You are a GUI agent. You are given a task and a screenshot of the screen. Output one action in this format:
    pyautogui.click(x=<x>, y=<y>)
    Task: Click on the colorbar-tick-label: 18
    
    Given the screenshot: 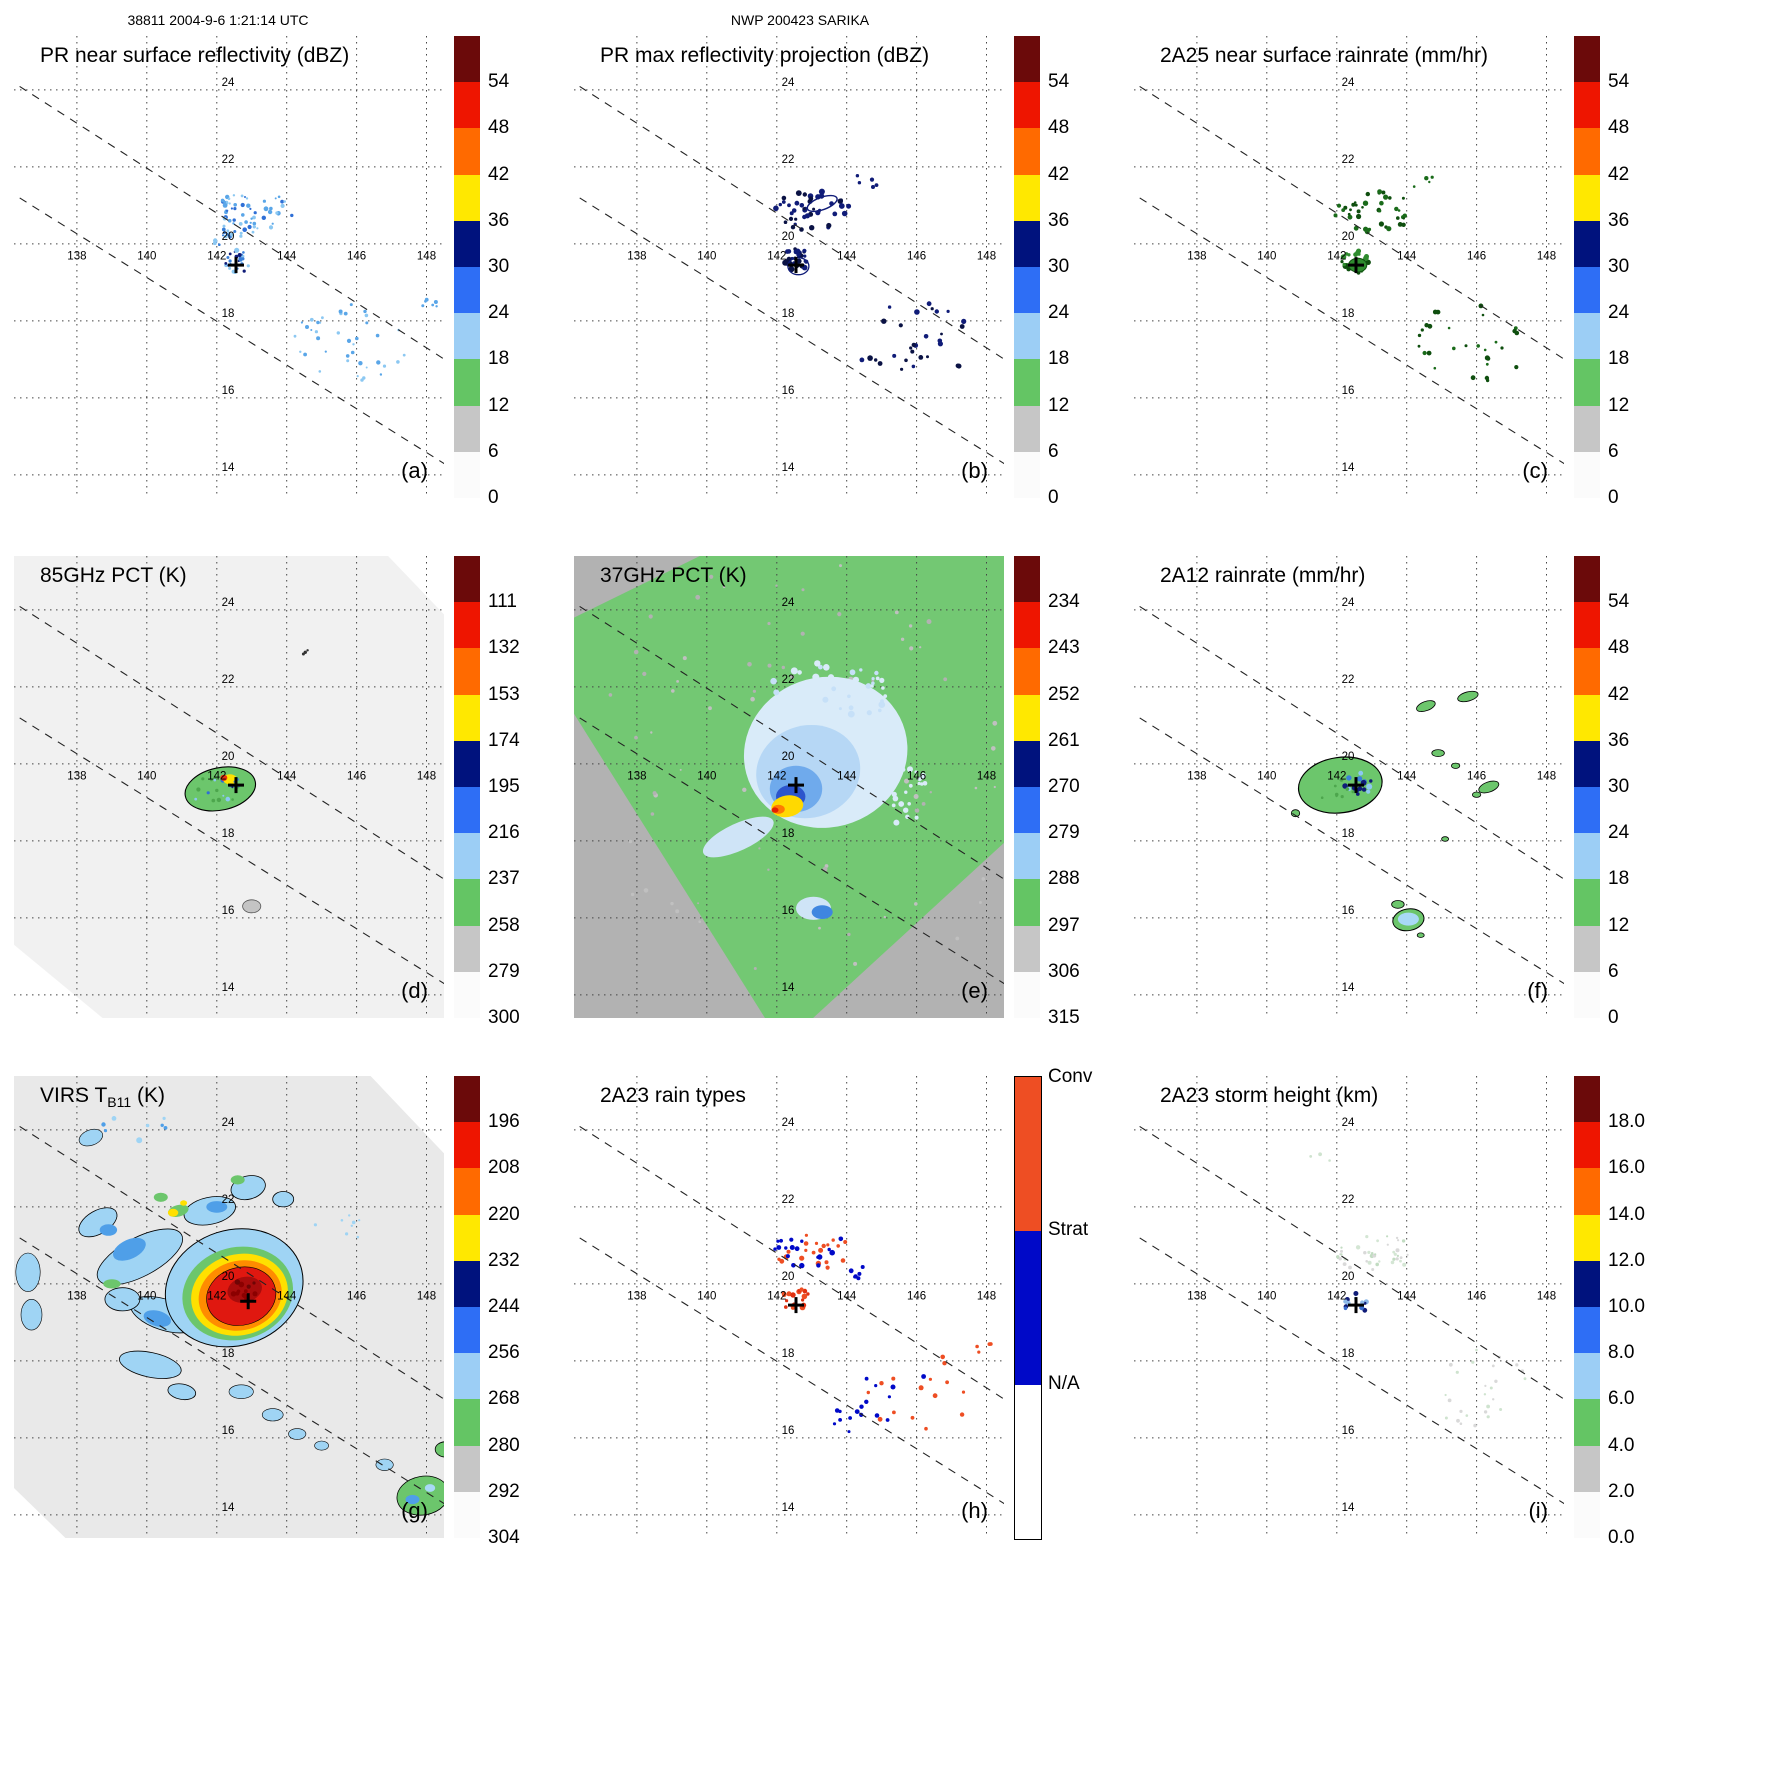 What is the action you would take?
    pyautogui.click(x=1619, y=879)
    